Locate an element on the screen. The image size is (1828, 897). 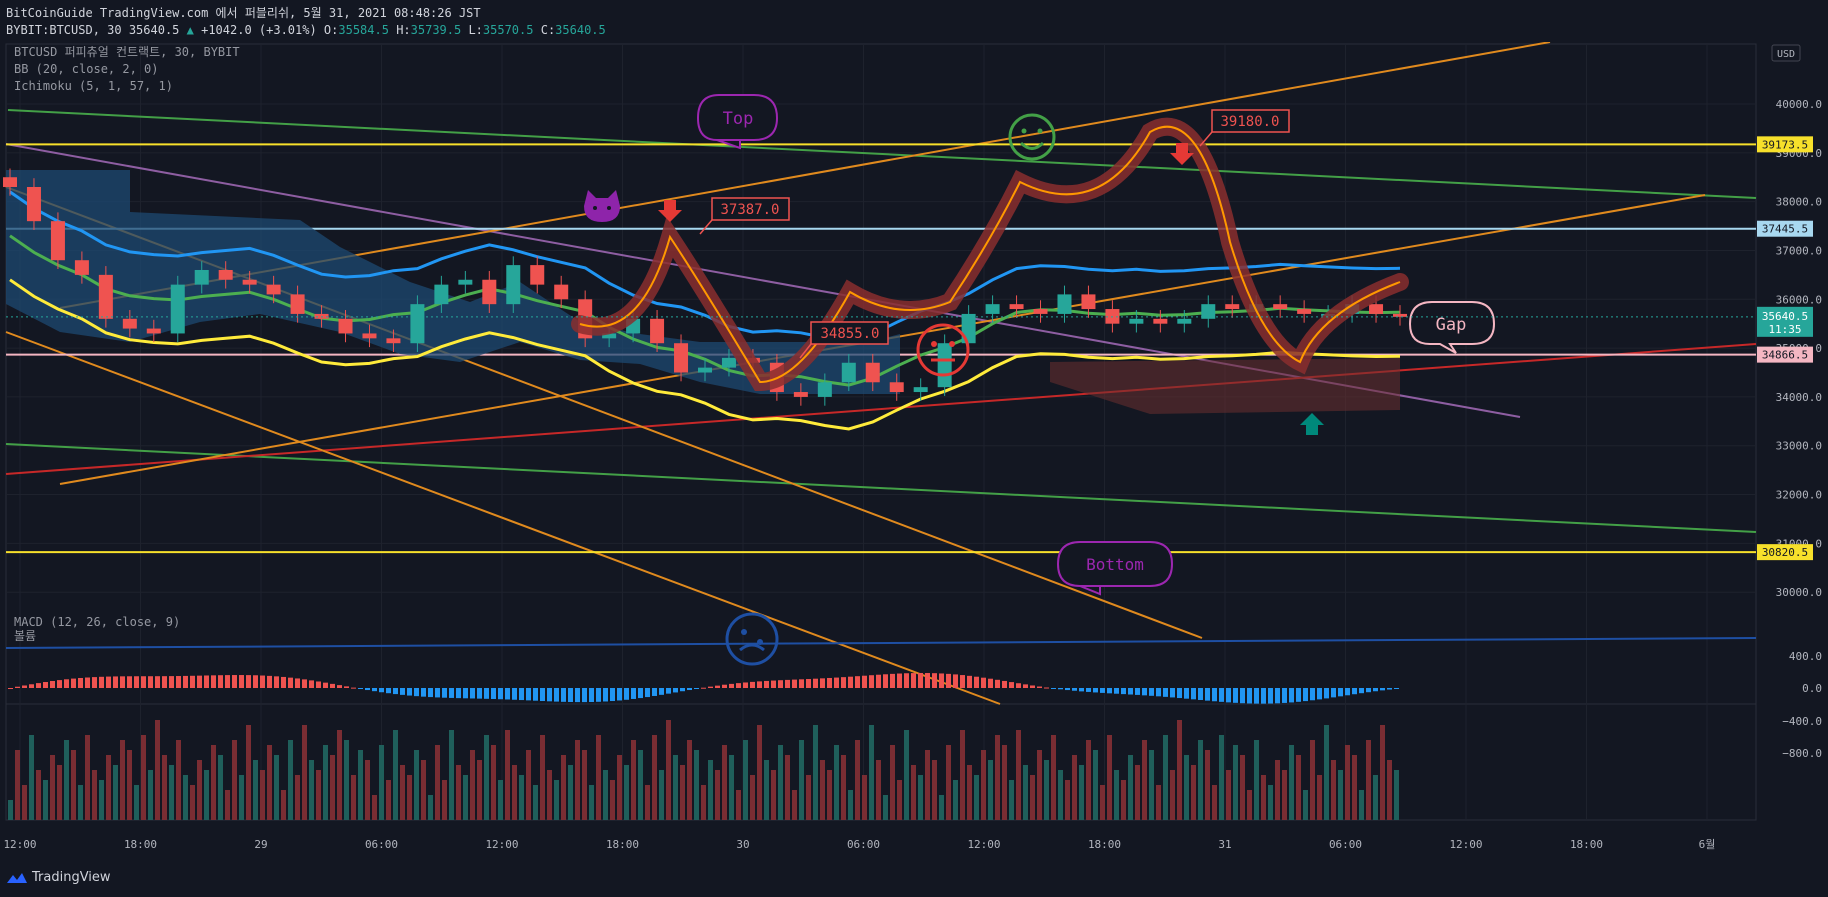
price-tick-label: 38000.0 is located at coordinates (1799, 202).